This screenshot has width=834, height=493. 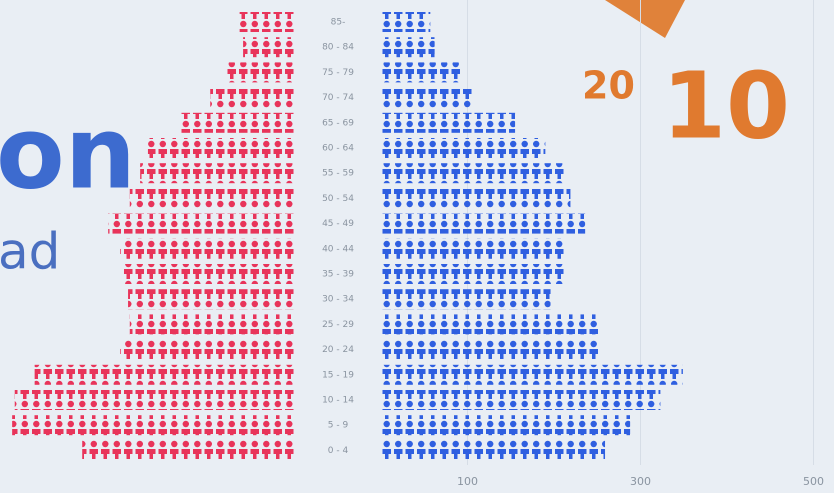 What do you see at coordinates (338, 149) in the screenshot?
I see `age-label: 60 - 64` at bounding box center [338, 149].